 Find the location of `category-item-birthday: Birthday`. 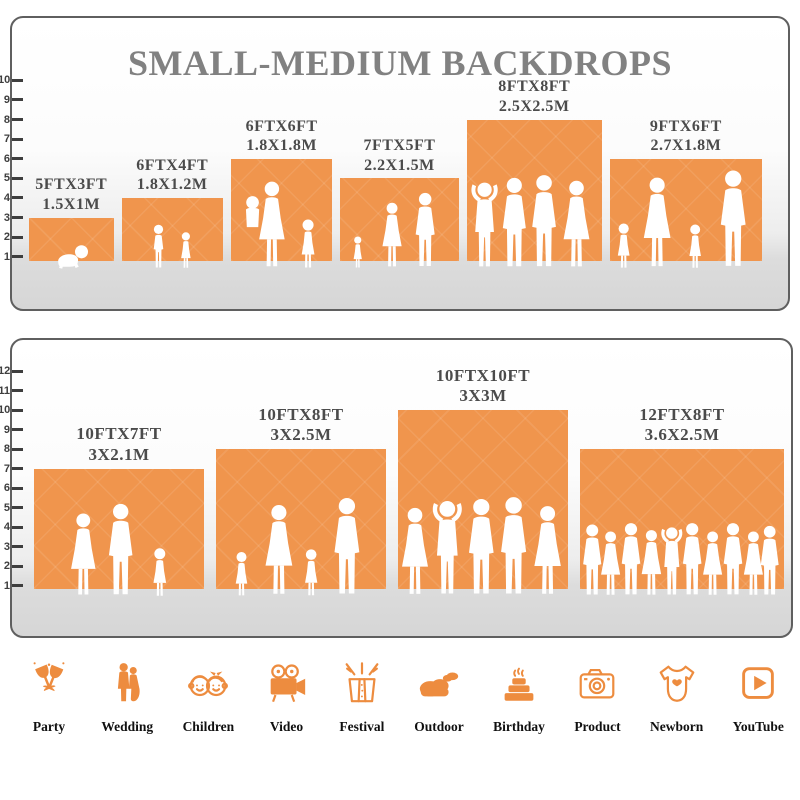

category-item-birthday: Birthday is located at coordinates (519, 697).